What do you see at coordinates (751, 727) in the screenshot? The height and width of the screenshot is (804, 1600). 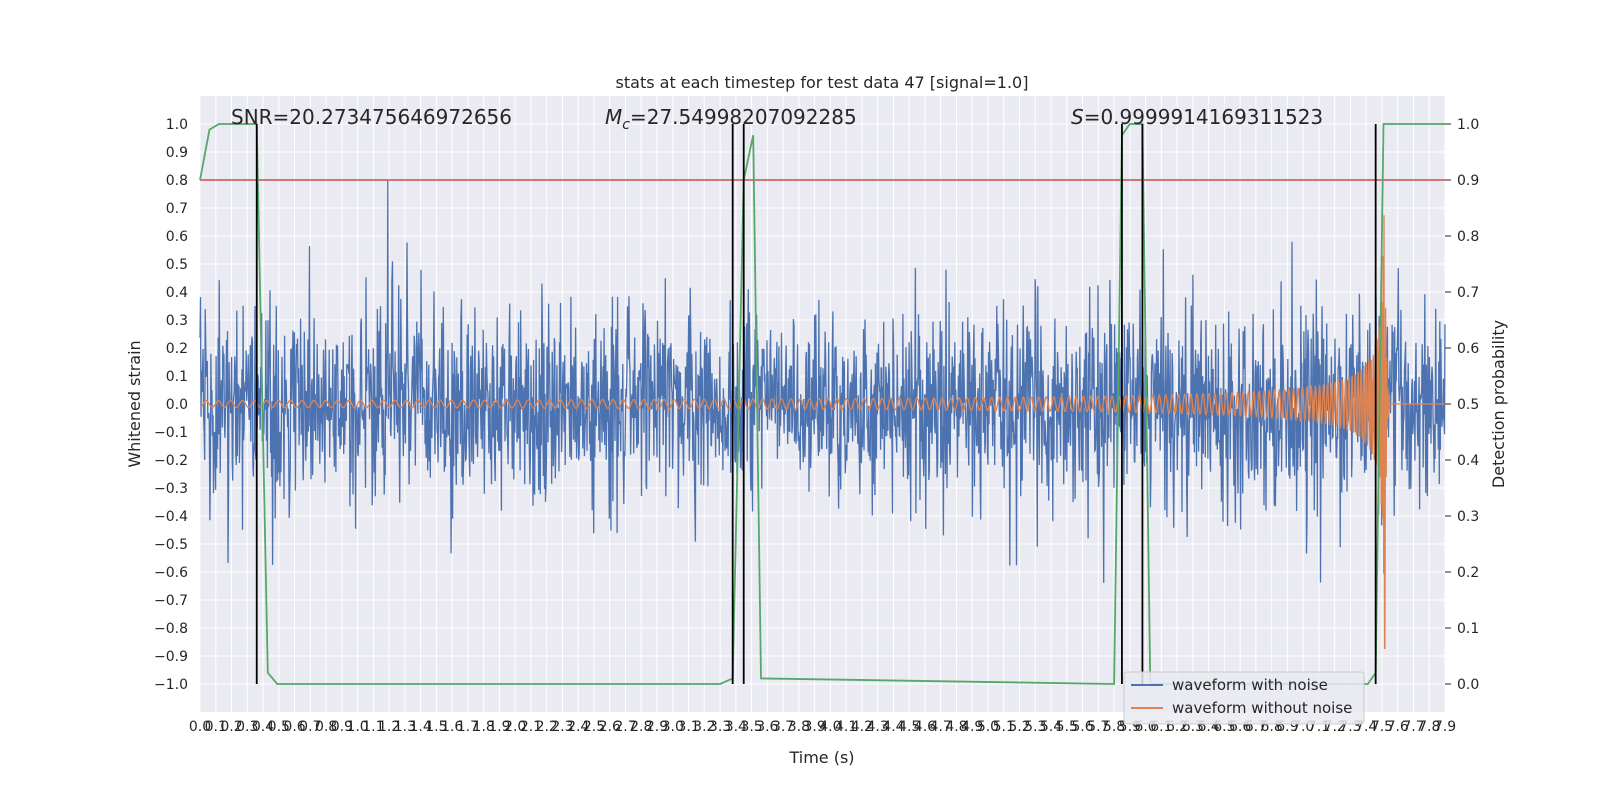 I see `x-tick-label: 3.5` at bounding box center [751, 727].